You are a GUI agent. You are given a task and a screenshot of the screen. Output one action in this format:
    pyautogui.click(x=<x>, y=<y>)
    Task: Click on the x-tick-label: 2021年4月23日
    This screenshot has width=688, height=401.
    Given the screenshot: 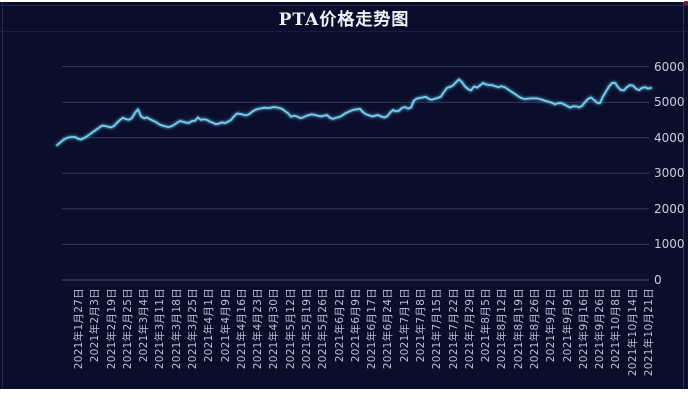 What is the action you would take?
    pyautogui.click(x=258, y=329)
    